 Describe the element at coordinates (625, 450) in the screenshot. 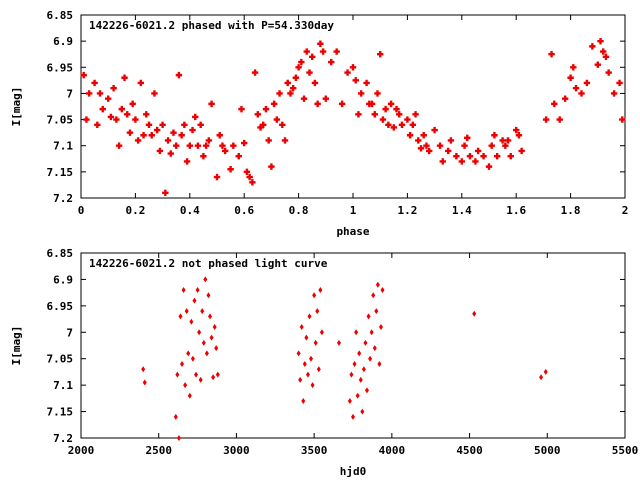

I see `unphased-x-tick-label: 5500` at that location.